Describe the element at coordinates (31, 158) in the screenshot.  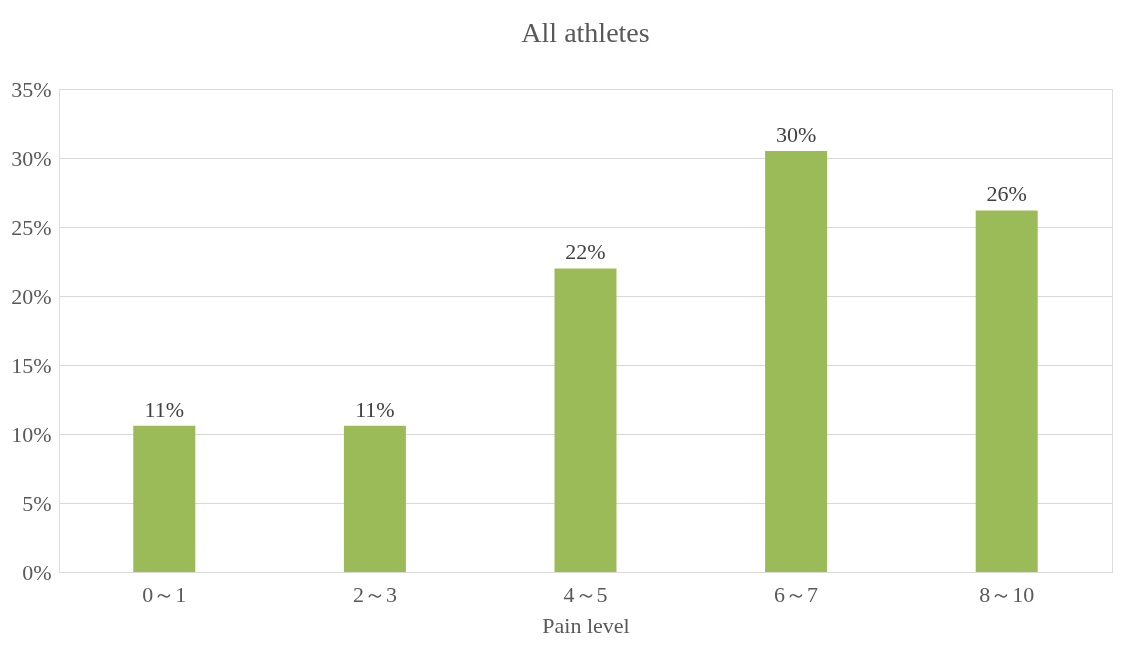
I see `y-tick-label: 30%` at that location.